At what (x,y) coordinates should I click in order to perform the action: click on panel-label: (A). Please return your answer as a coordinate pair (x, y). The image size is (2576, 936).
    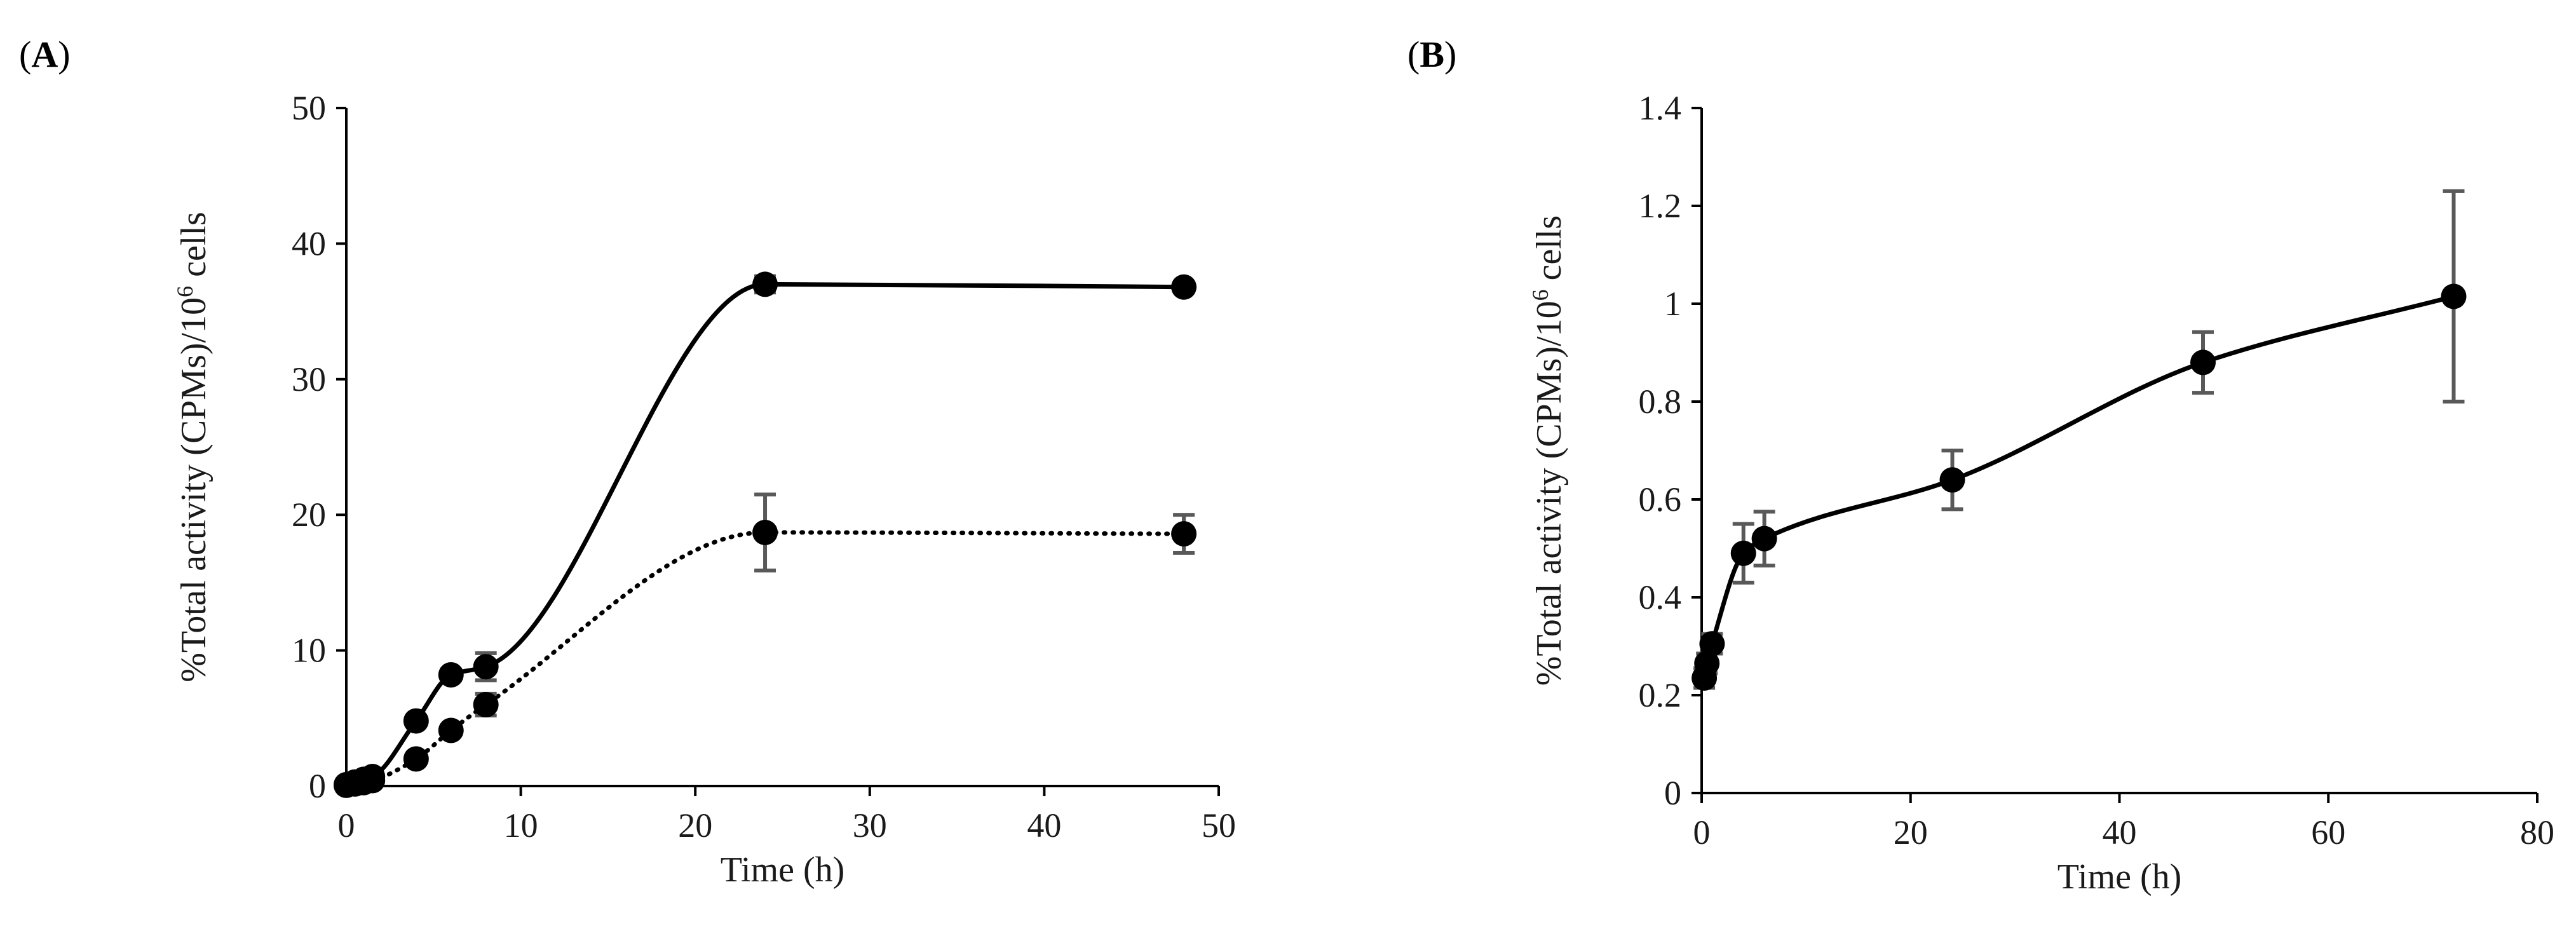
    Looking at the image, I should click on (45, 54).